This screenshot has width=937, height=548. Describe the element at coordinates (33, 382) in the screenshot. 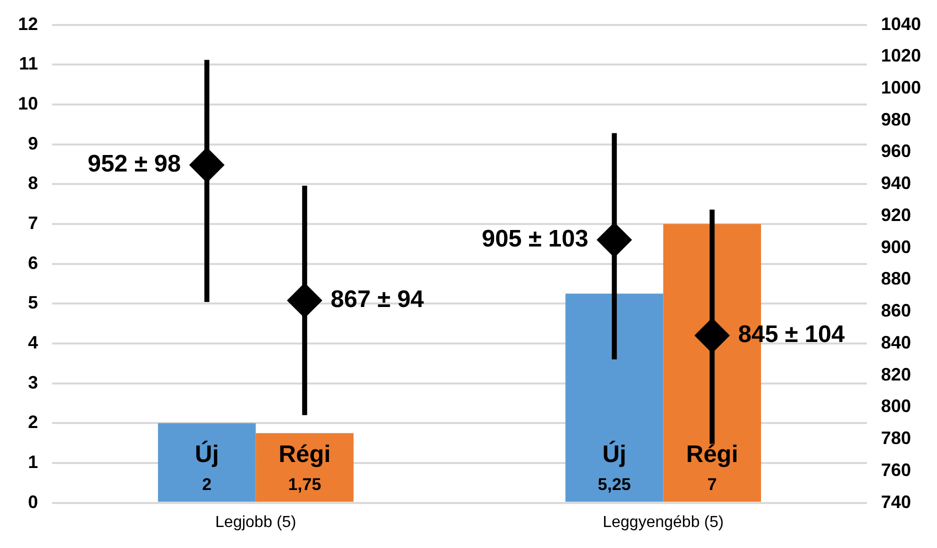

I see `y-tick-label: 3` at that location.